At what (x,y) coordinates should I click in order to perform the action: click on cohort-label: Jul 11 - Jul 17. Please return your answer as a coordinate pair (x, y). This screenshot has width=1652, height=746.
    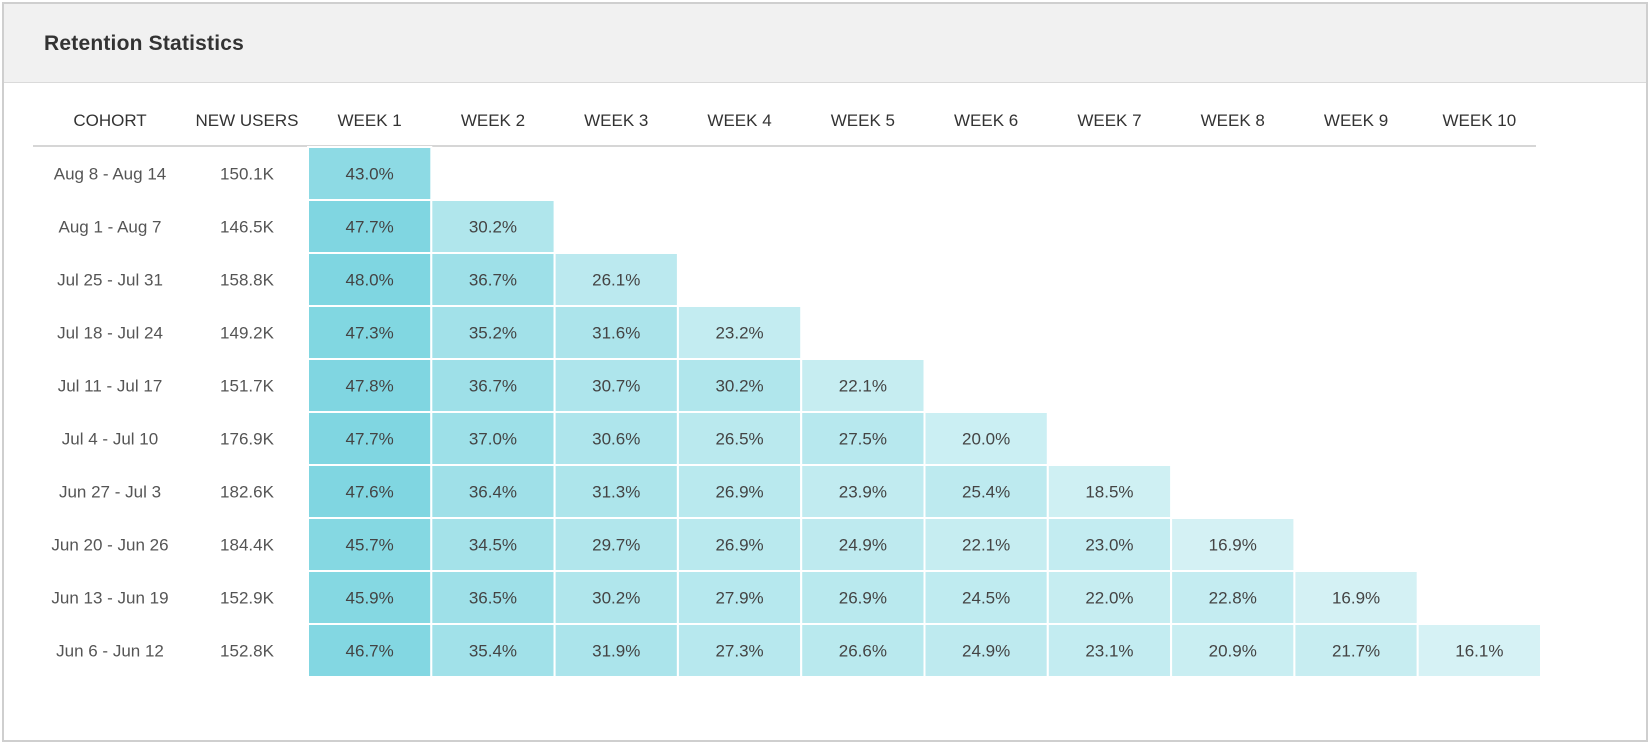
    Looking at the image, I should click on (110, 386).